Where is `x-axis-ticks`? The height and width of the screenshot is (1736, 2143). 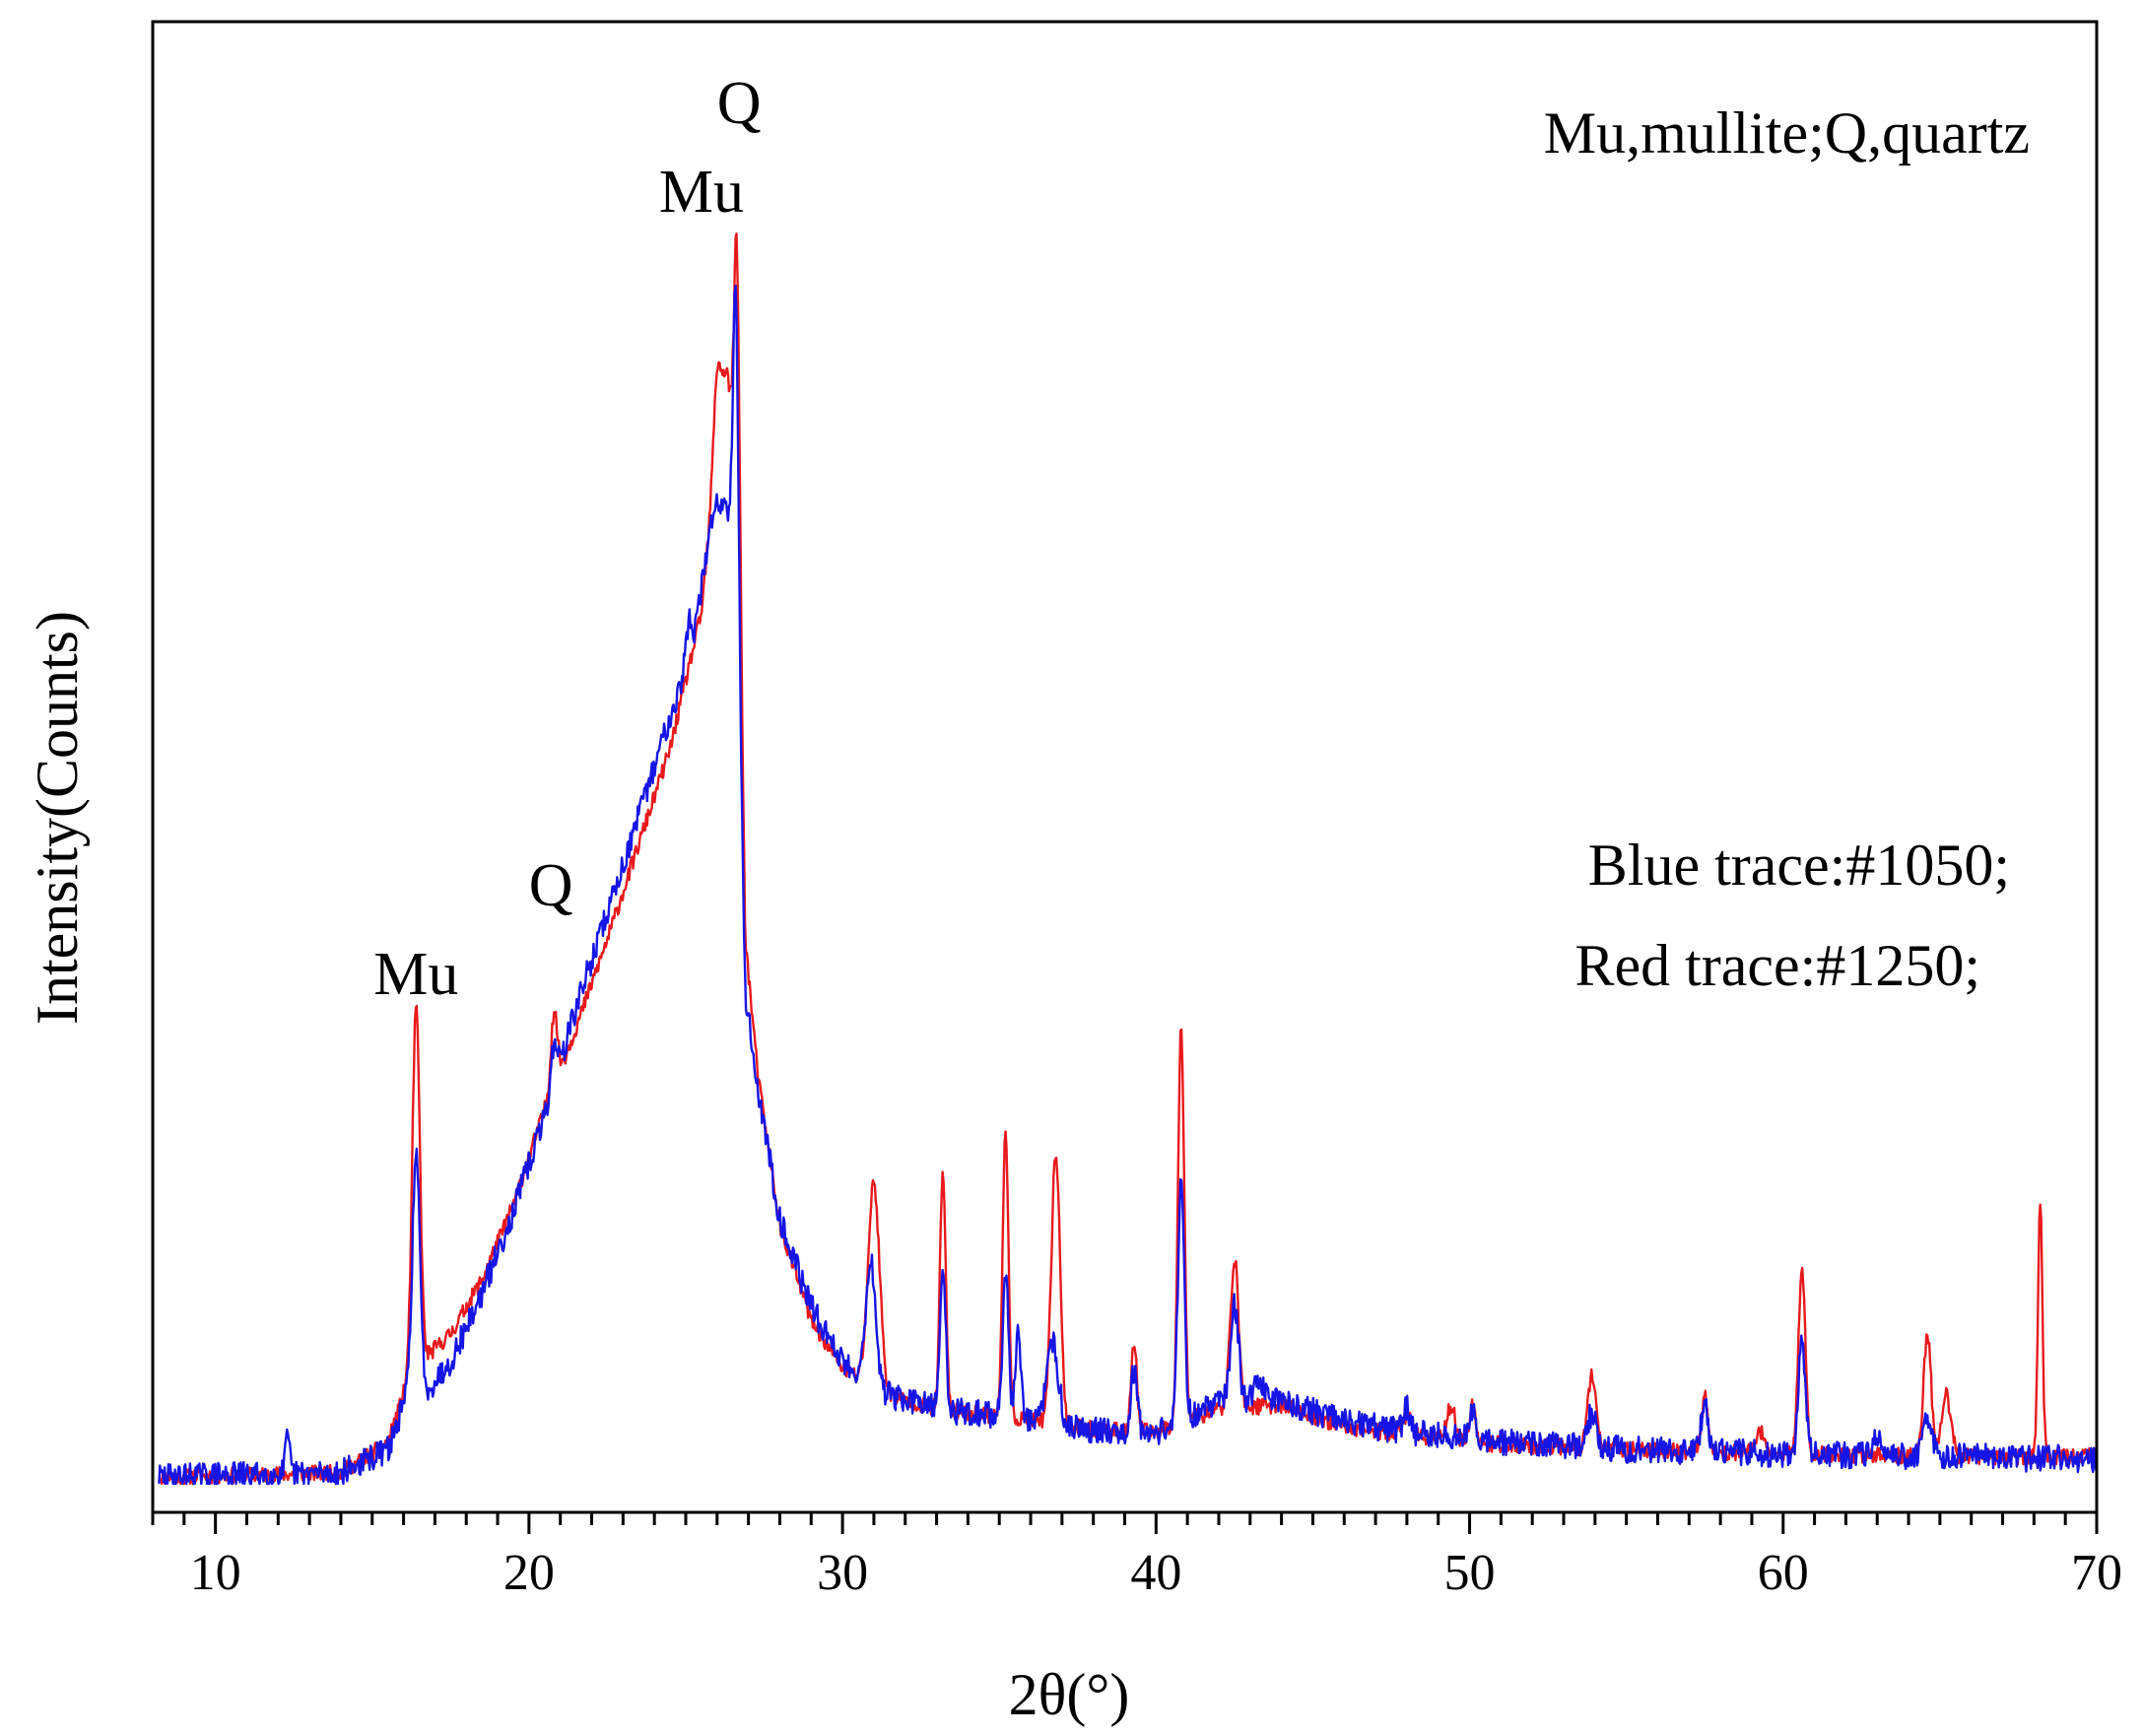 x-axis-ticks is located at coordinates (1125, 1523).